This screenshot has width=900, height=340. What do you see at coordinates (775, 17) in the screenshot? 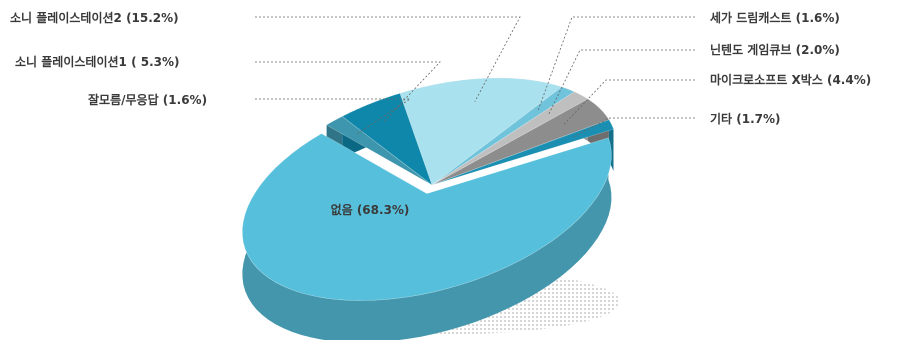
I see `pie-label-1: 세가 드림캐스트 (1.6%)` at bounding box center [775, 17].